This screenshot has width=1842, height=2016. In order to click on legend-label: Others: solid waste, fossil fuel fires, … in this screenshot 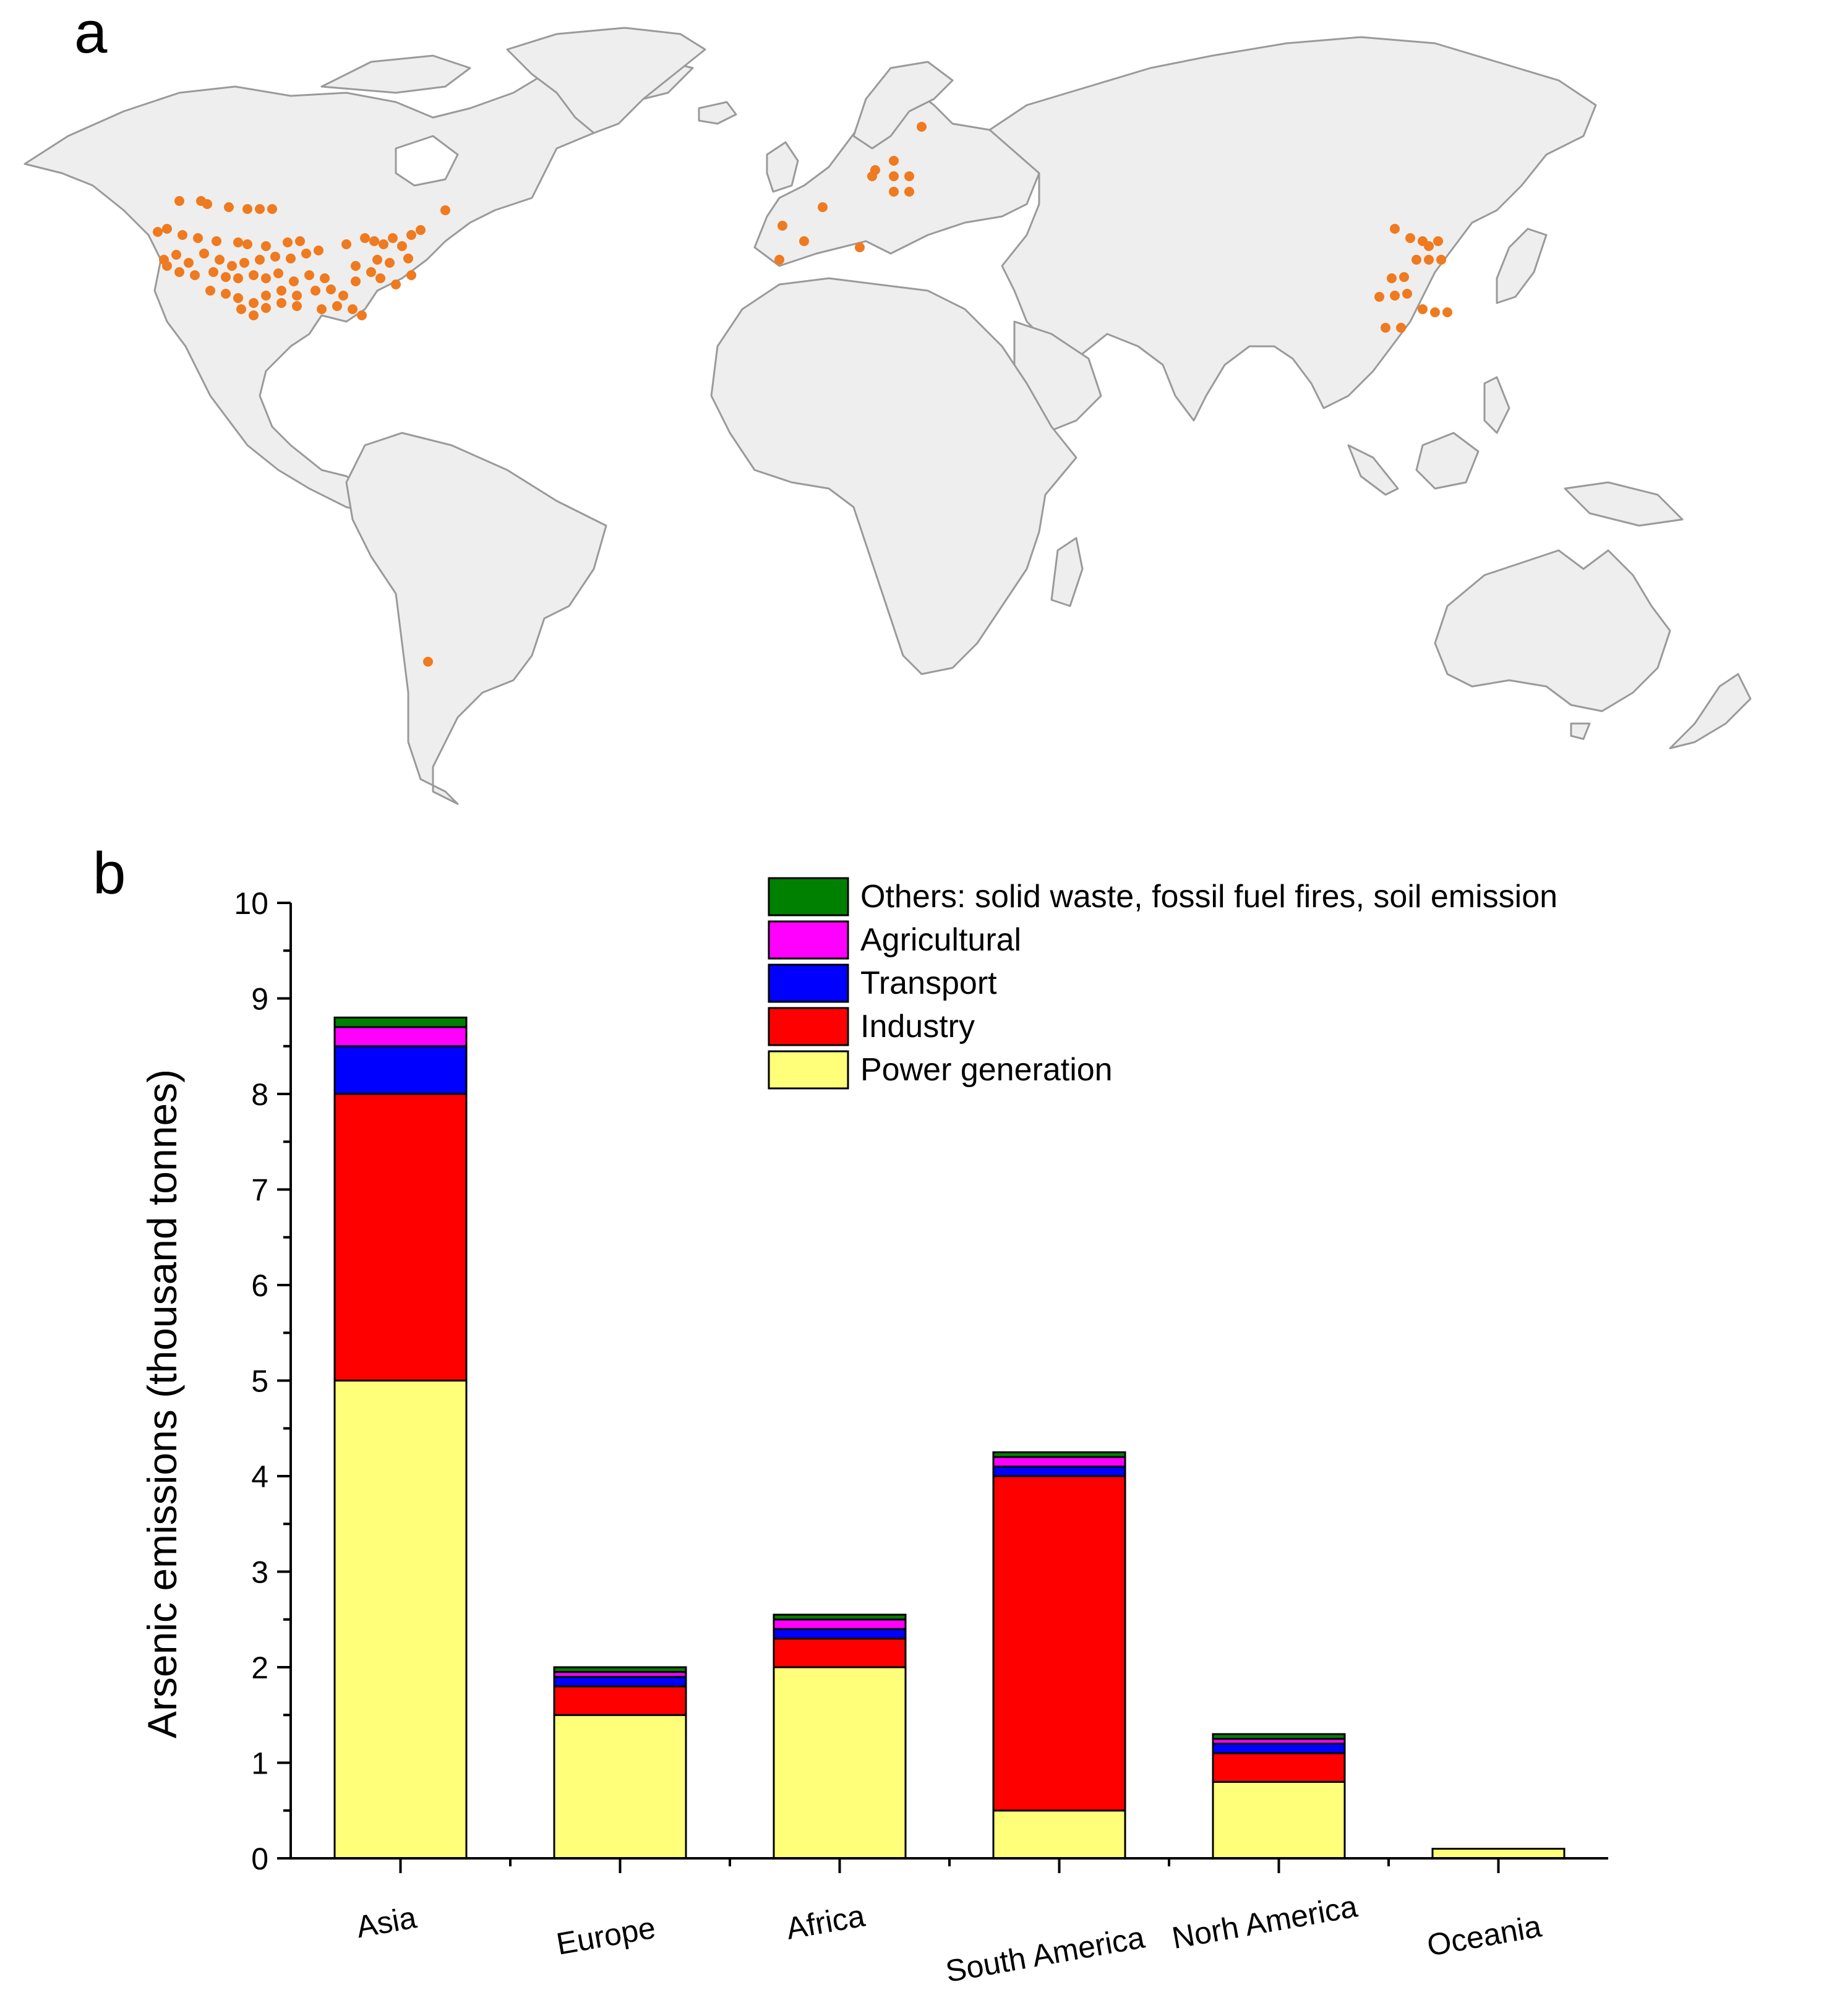, I will do `click(1208, 897)`.